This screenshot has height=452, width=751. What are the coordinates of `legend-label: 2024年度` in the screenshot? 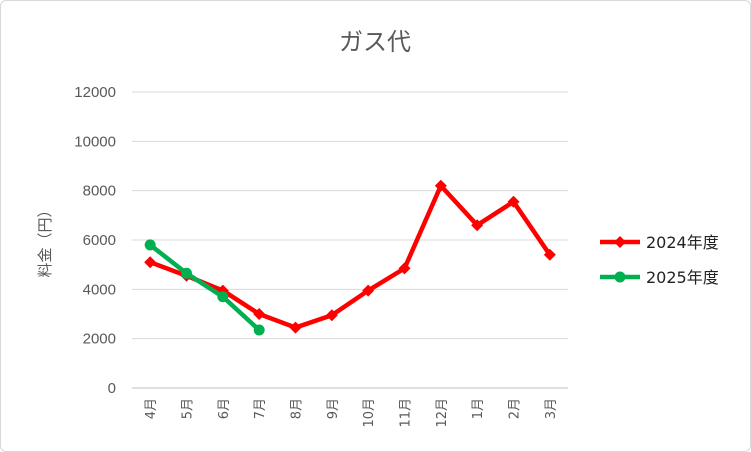 It's located at (682, 242).